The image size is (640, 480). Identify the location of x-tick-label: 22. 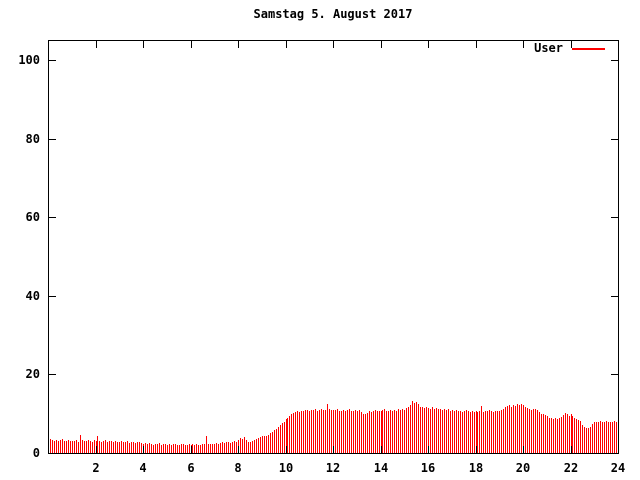
(571, 468).